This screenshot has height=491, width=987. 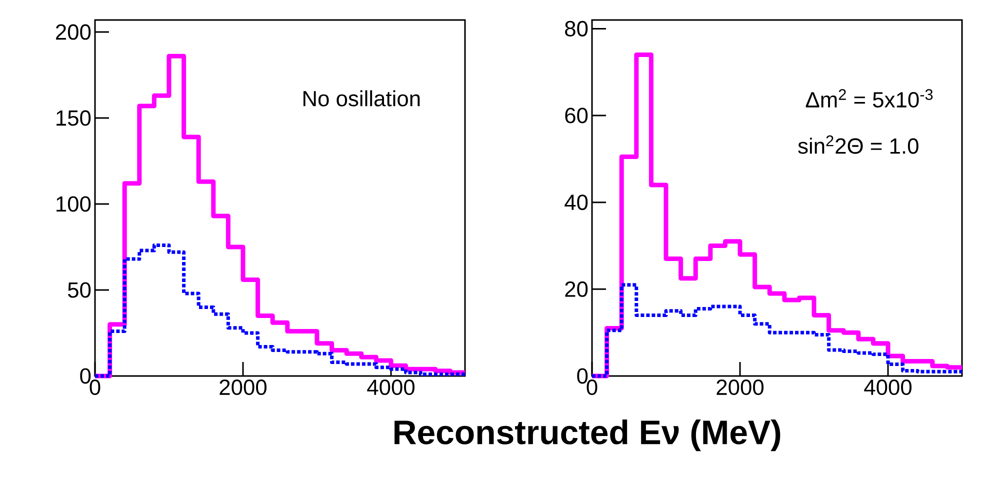 I want to click on y-tick-label: 200, so click(x=73, y=32).